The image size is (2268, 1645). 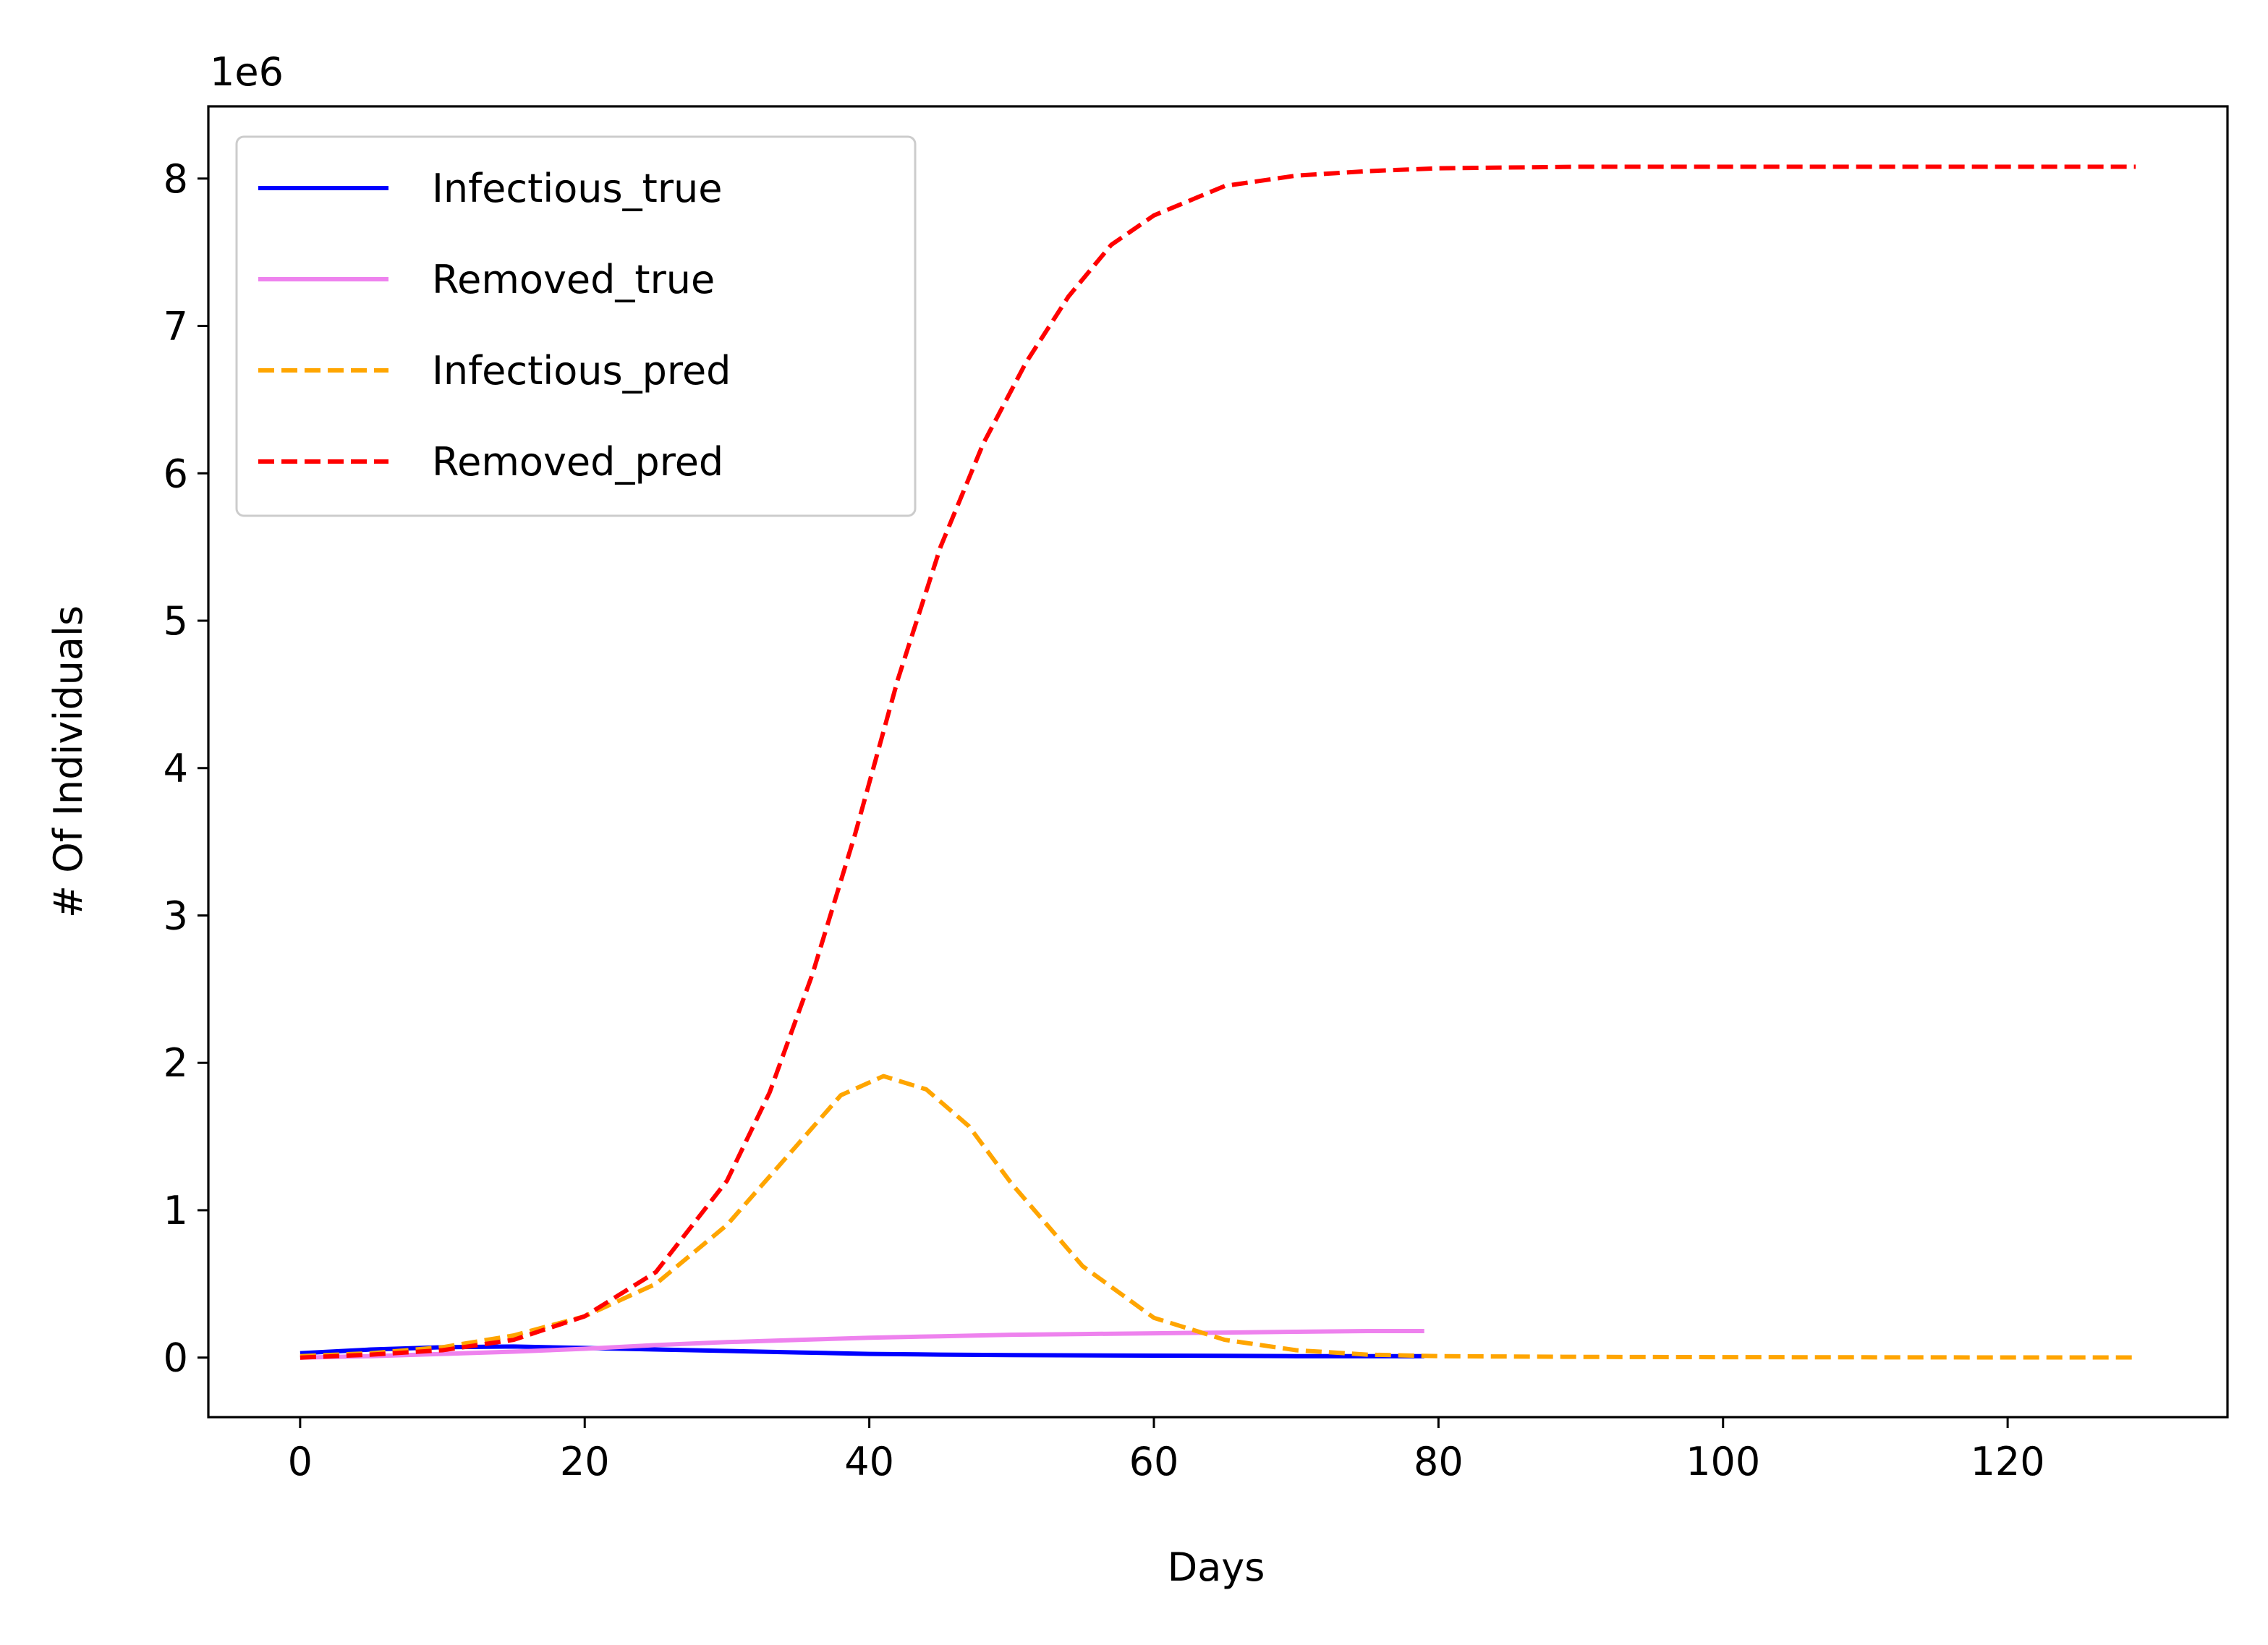 I want to click on y-tick-label: 4, so click(x=175, y=769).